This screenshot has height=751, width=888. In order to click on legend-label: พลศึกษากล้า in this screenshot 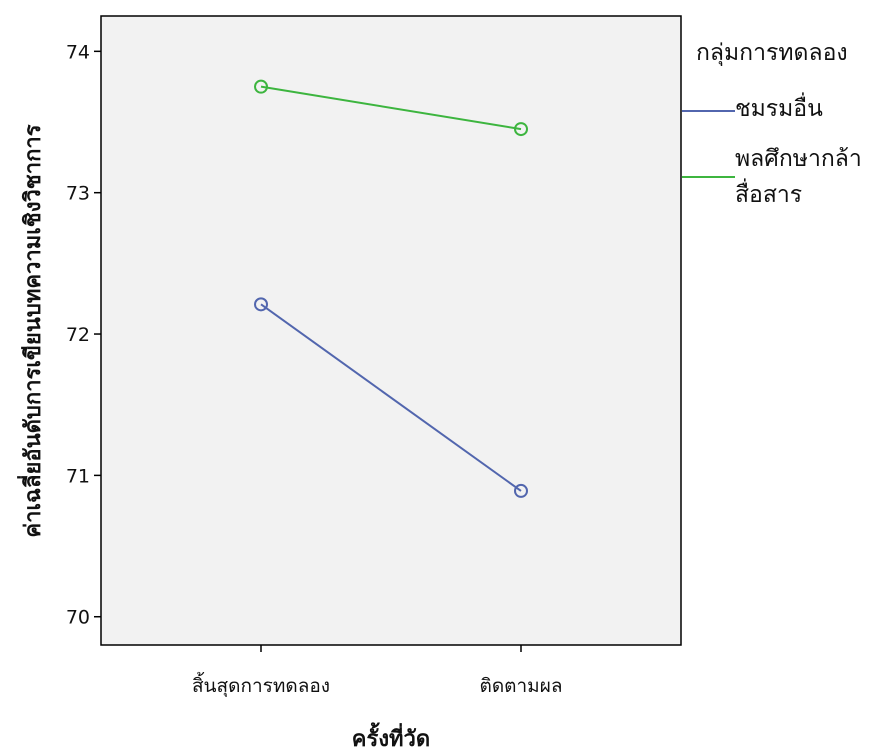, I will do `click(798, 159)`.